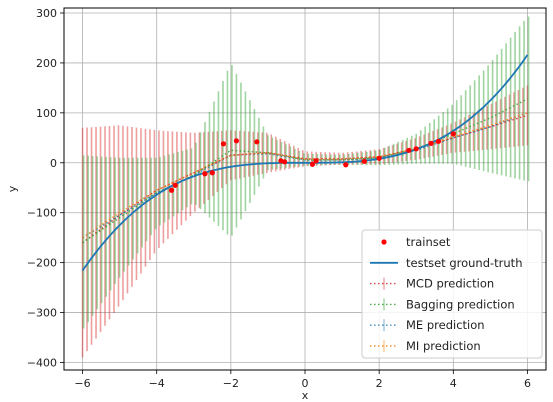 This screenshot has height=402, width=553. What do you see at coordinates (450, 284) in the screenshot?
I see `legend-series-label: MCD prediction` at bounding box center [450, 284].